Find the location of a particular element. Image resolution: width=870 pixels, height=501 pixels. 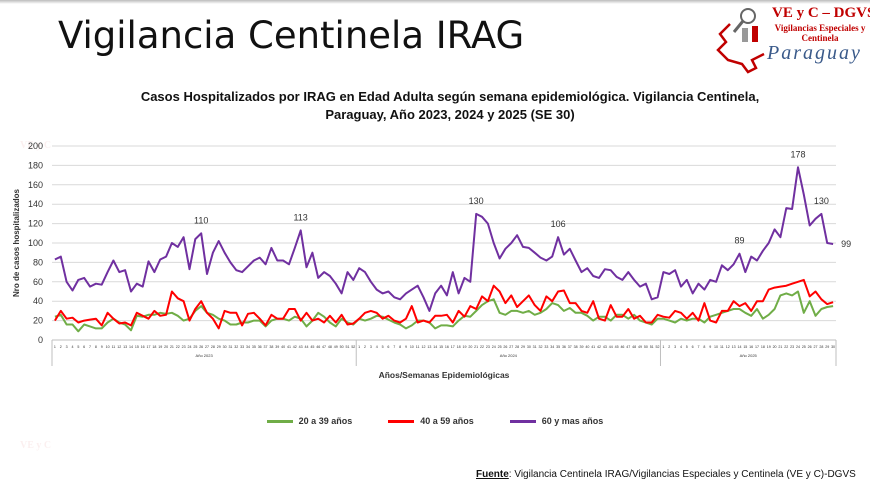

x-tick-label: 13 is located at coordinates (734, 347).